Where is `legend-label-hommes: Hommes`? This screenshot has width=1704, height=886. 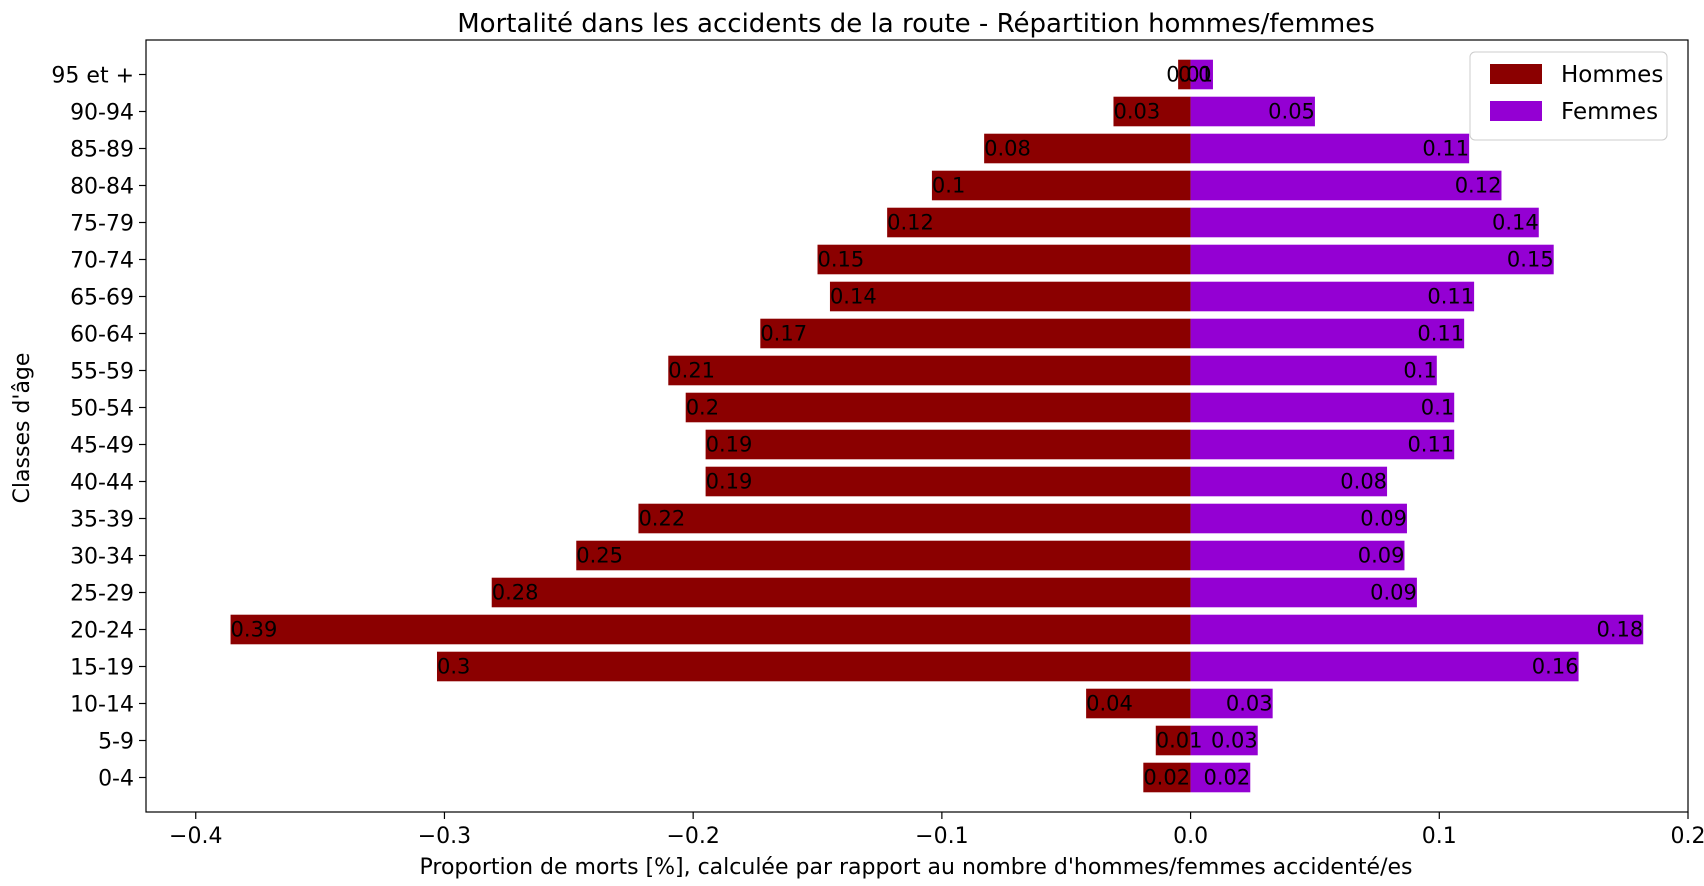
legend-label-hommes: Hommes is located at coordinates (1612, 75).